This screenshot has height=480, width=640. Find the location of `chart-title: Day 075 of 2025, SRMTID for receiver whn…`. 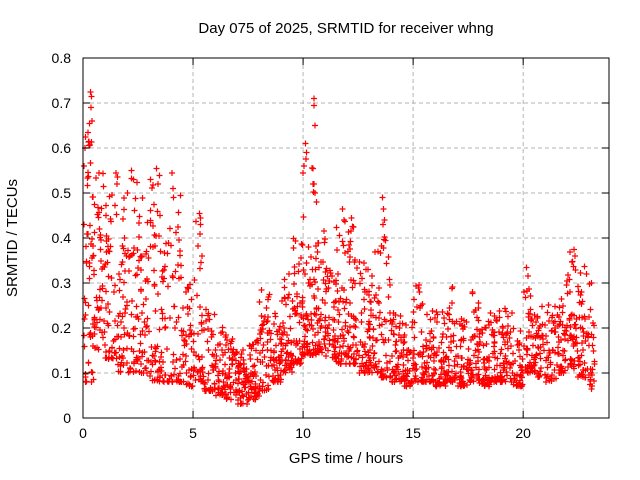

chart-title: Day 075 of 2025, SRMTID for receiver whn… is located at coordinates (346, 28).